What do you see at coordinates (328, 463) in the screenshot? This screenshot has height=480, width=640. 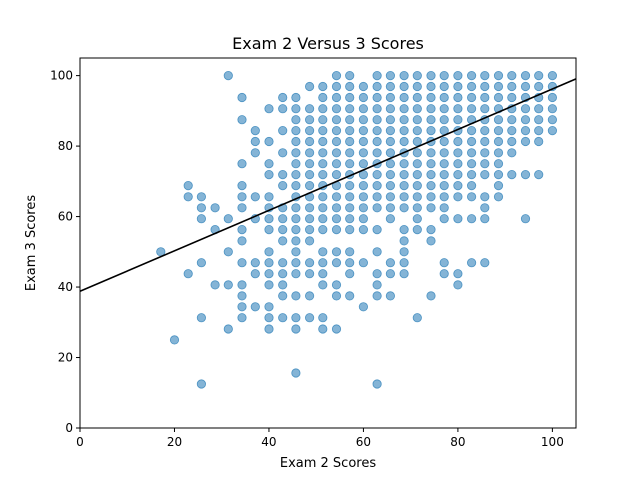 I see `x-axis-label: Exam 2 Scores` at bounding box center [328, 463].